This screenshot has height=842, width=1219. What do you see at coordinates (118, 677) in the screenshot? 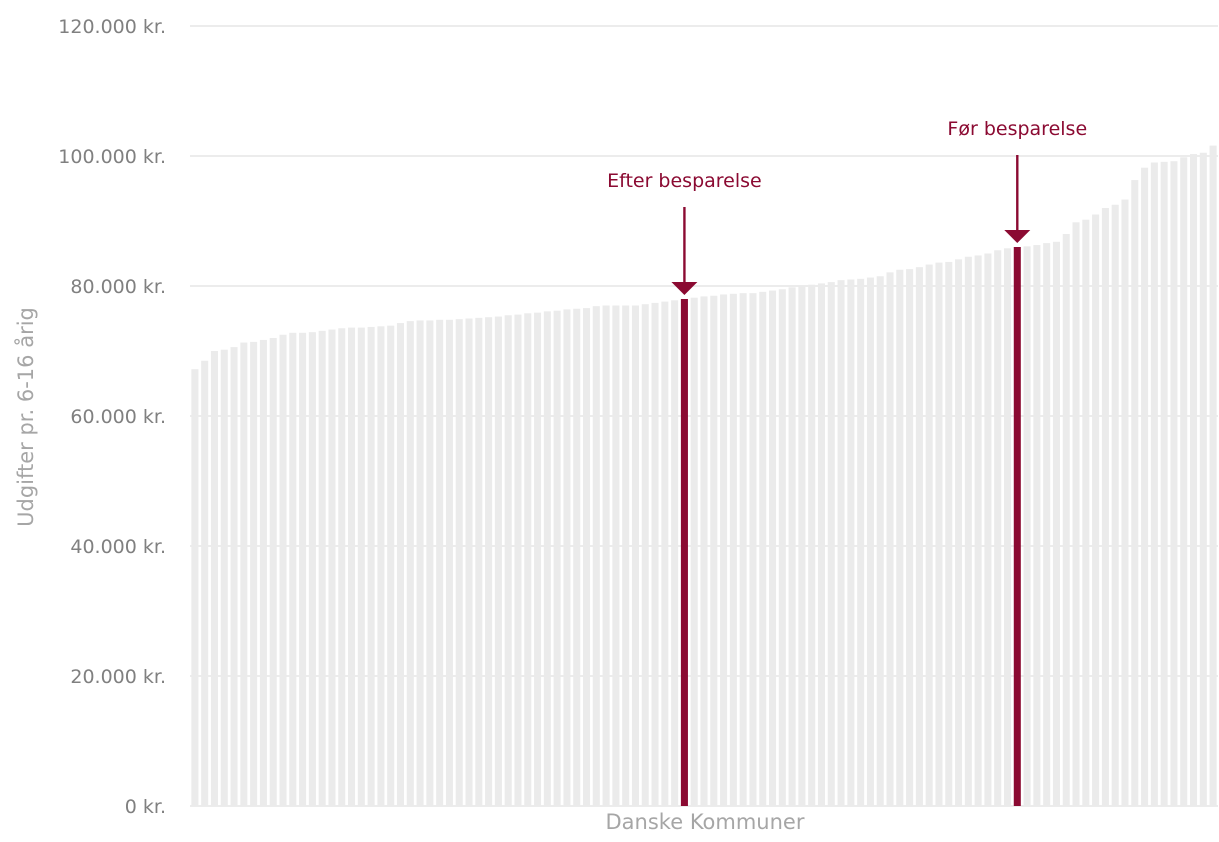
I see `y-tick-label: 20.000 kr.` at bounding box center [118, 677].